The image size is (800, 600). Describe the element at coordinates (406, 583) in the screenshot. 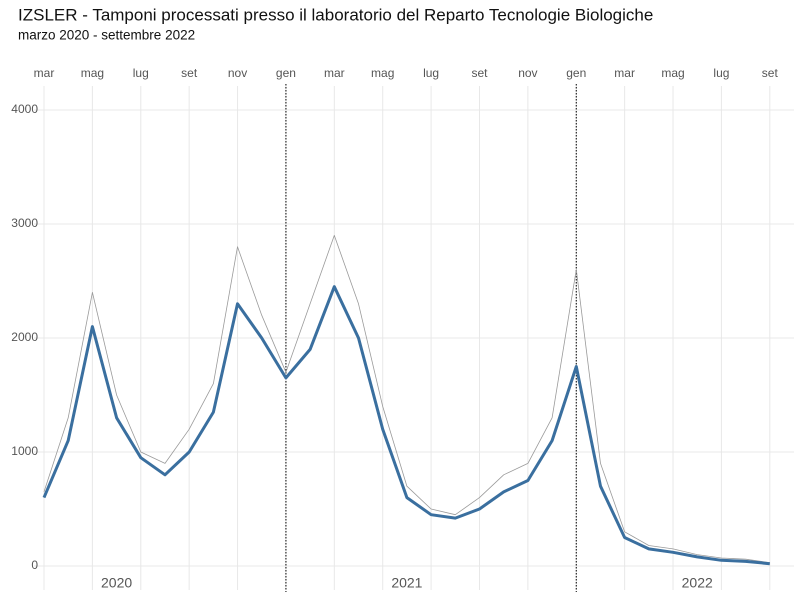

I see `year-label: 2021` at that location.